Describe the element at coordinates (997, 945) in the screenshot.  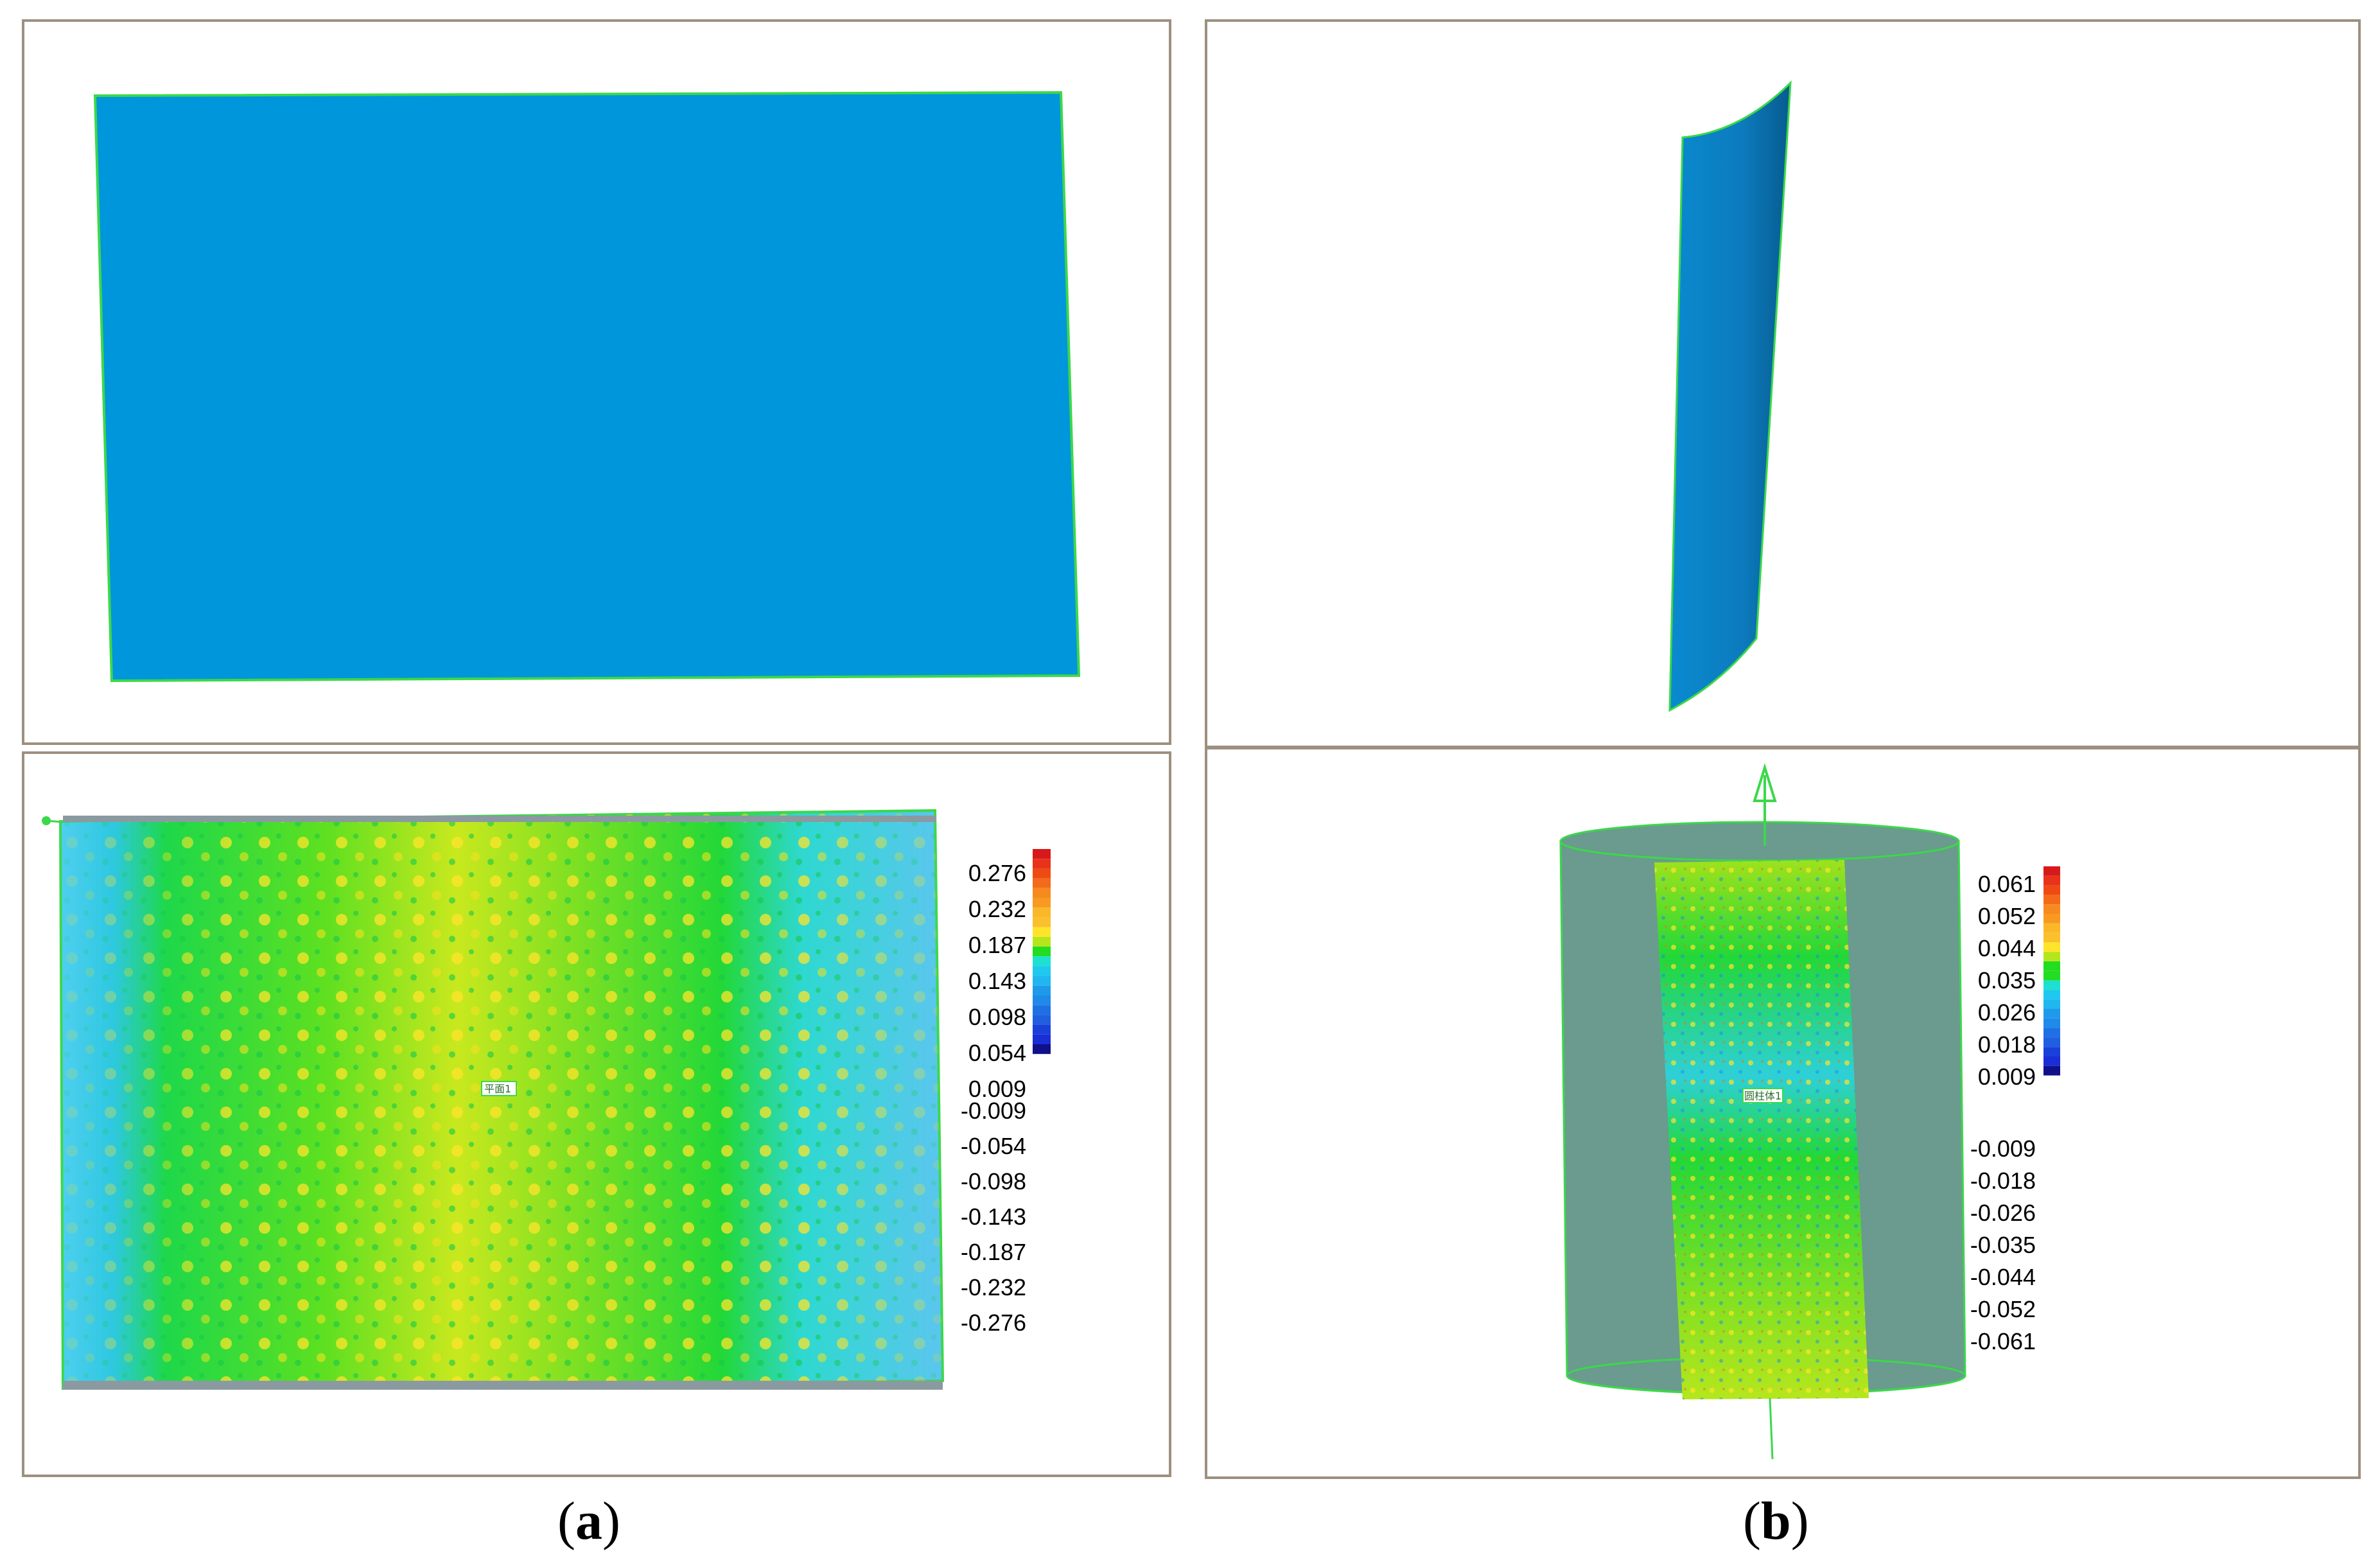
I see `legend-a-label: 0.187` at that location.